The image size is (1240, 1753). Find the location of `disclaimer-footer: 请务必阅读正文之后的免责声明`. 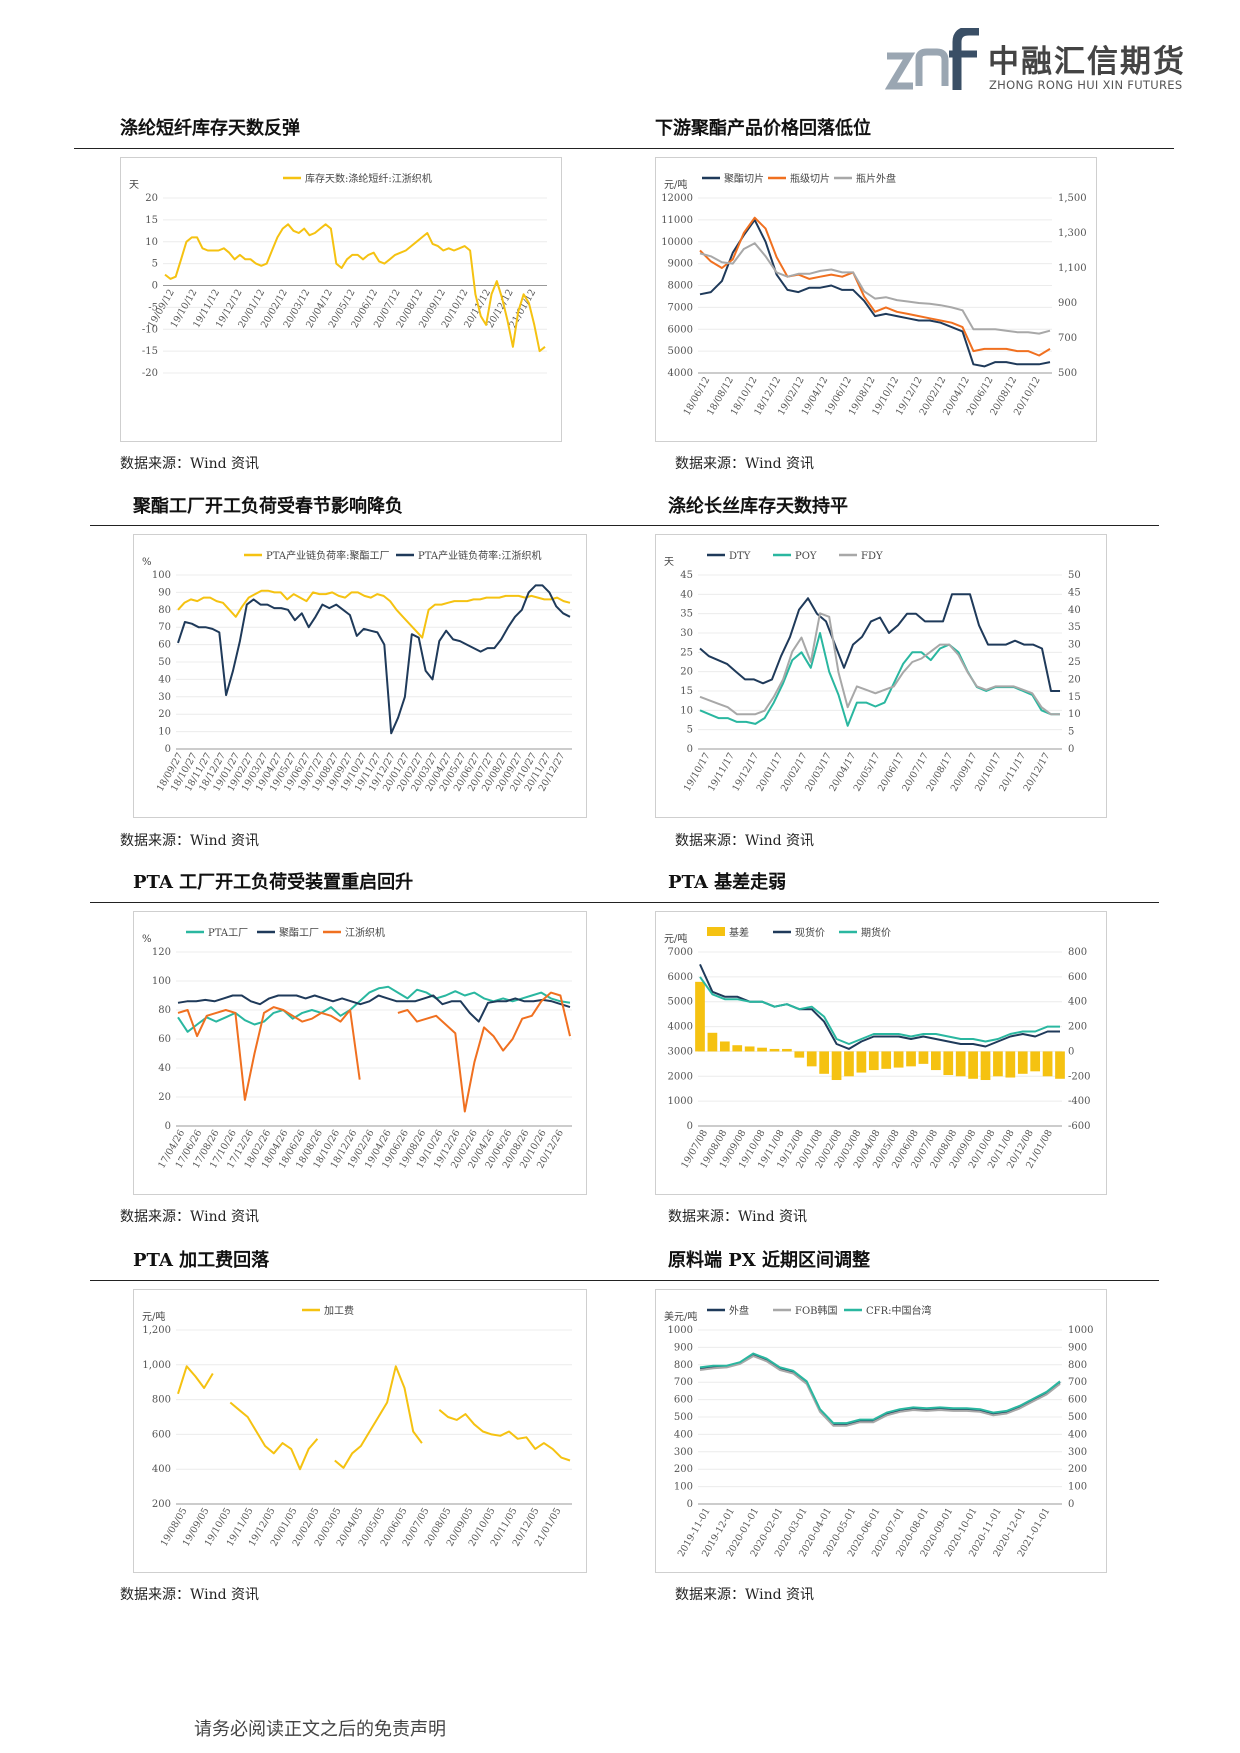

disclaimer-footer: 请务必阅读正文之后的免责声明 is located at coordinates (320, 1729).